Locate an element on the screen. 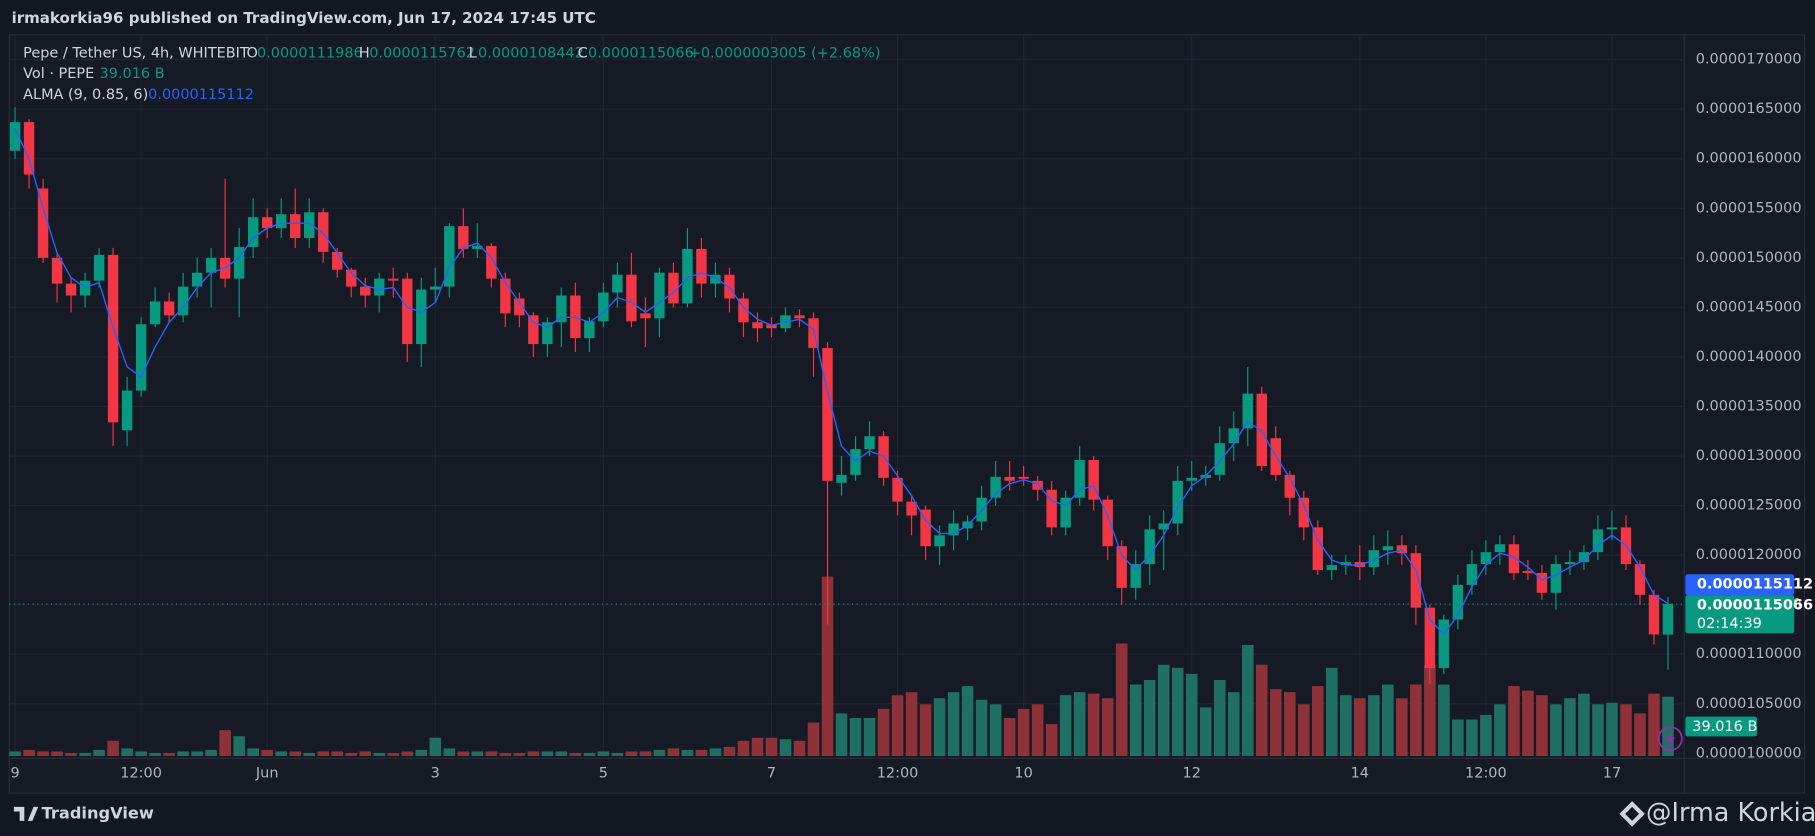 The width and height of the screenshot is (1815, 836). y-tick-label: 0.0000170000 is located at coordinates (1749, 60).